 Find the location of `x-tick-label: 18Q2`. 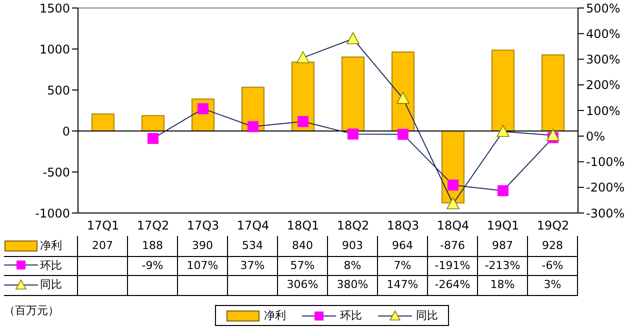

x-tick-label: 18Q2 is located at coordinates (353, 225).